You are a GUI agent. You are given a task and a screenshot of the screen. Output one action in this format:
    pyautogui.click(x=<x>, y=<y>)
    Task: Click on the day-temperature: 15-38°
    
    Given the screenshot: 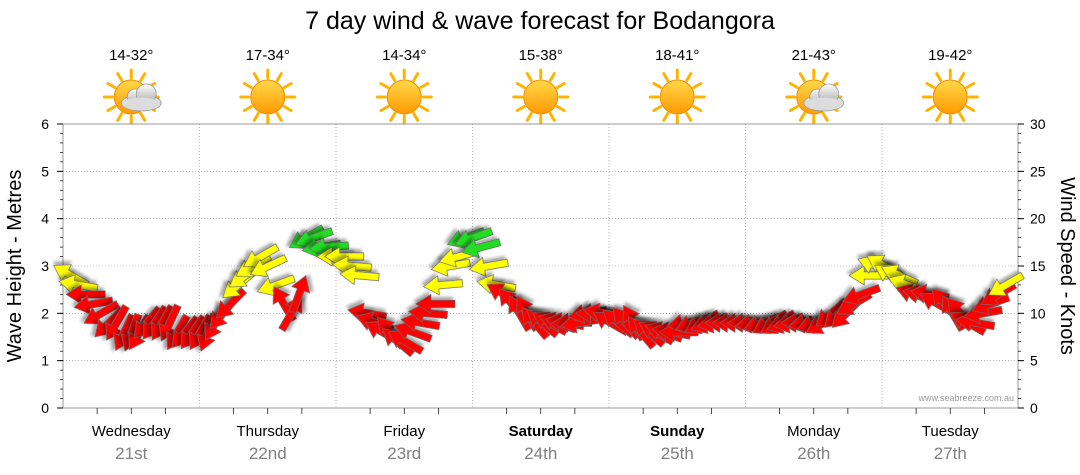 What is the action you would take?
    pyautogui.click(x=541, y=55)
    